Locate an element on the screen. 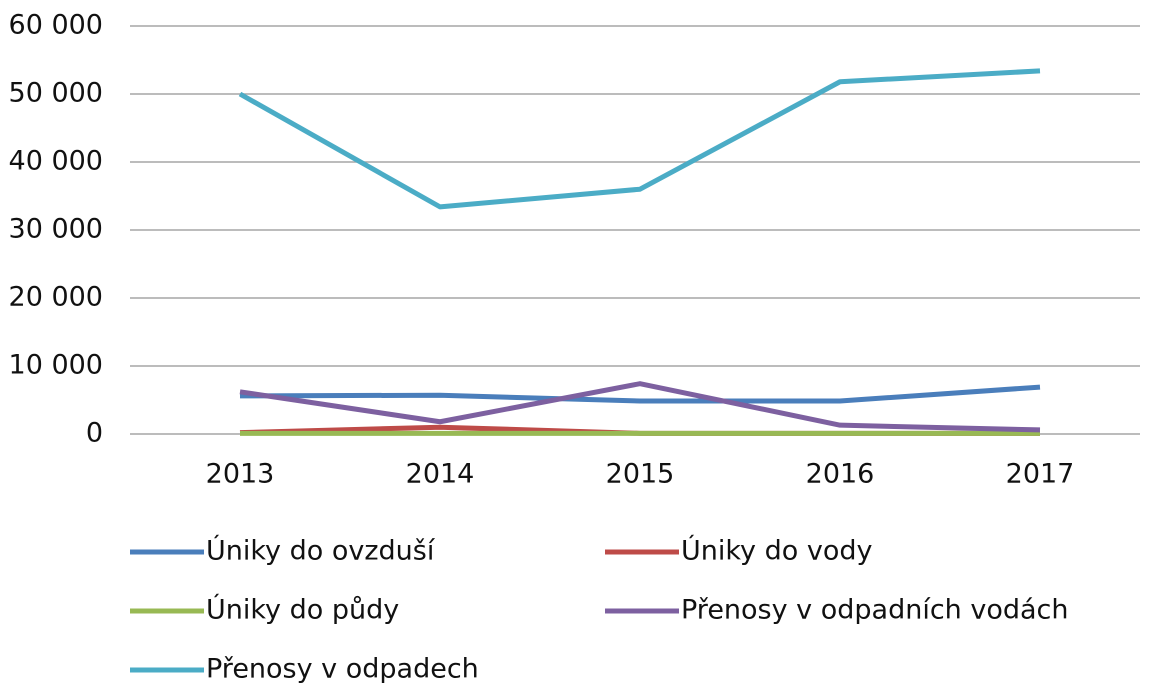 Image resolution: width=1155 pixels, height=684 pixels. y-tick-label: 20 000 is located at coordinates (56, 297).